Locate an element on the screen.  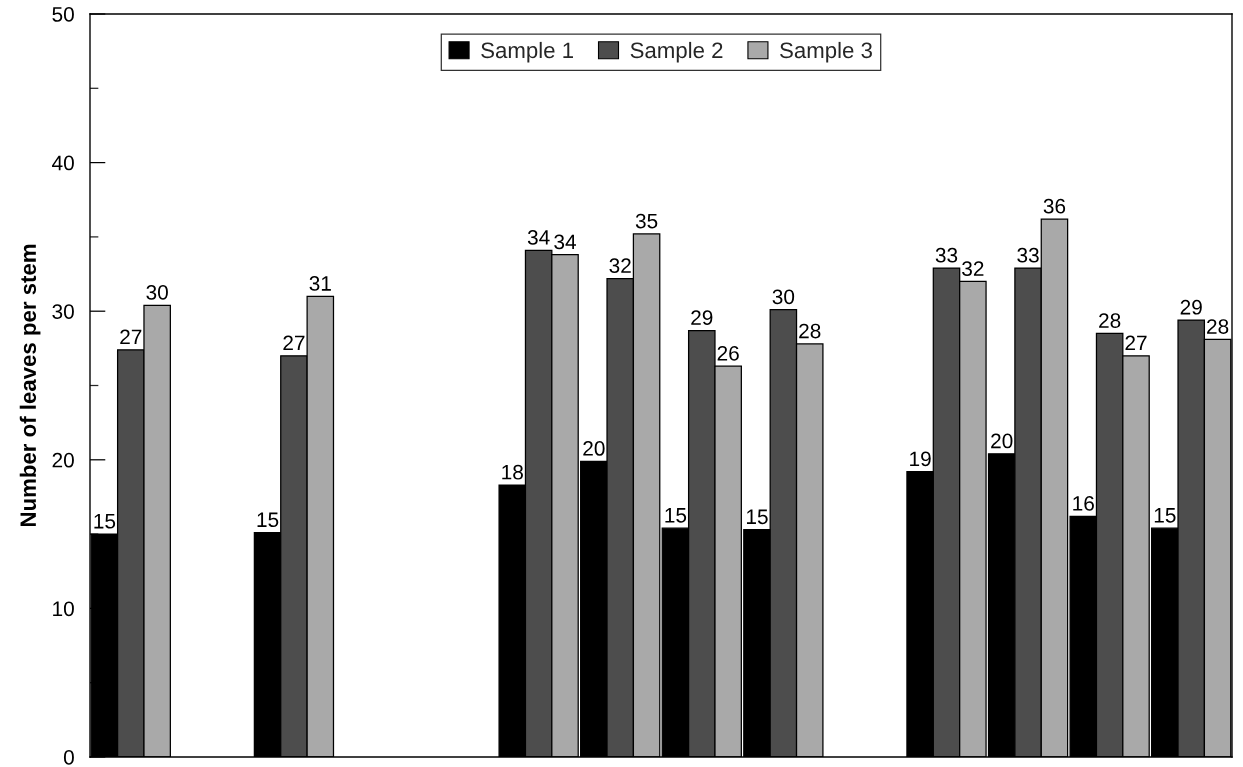
legend-label: Sample 2 is located at coordinates (676, 52).